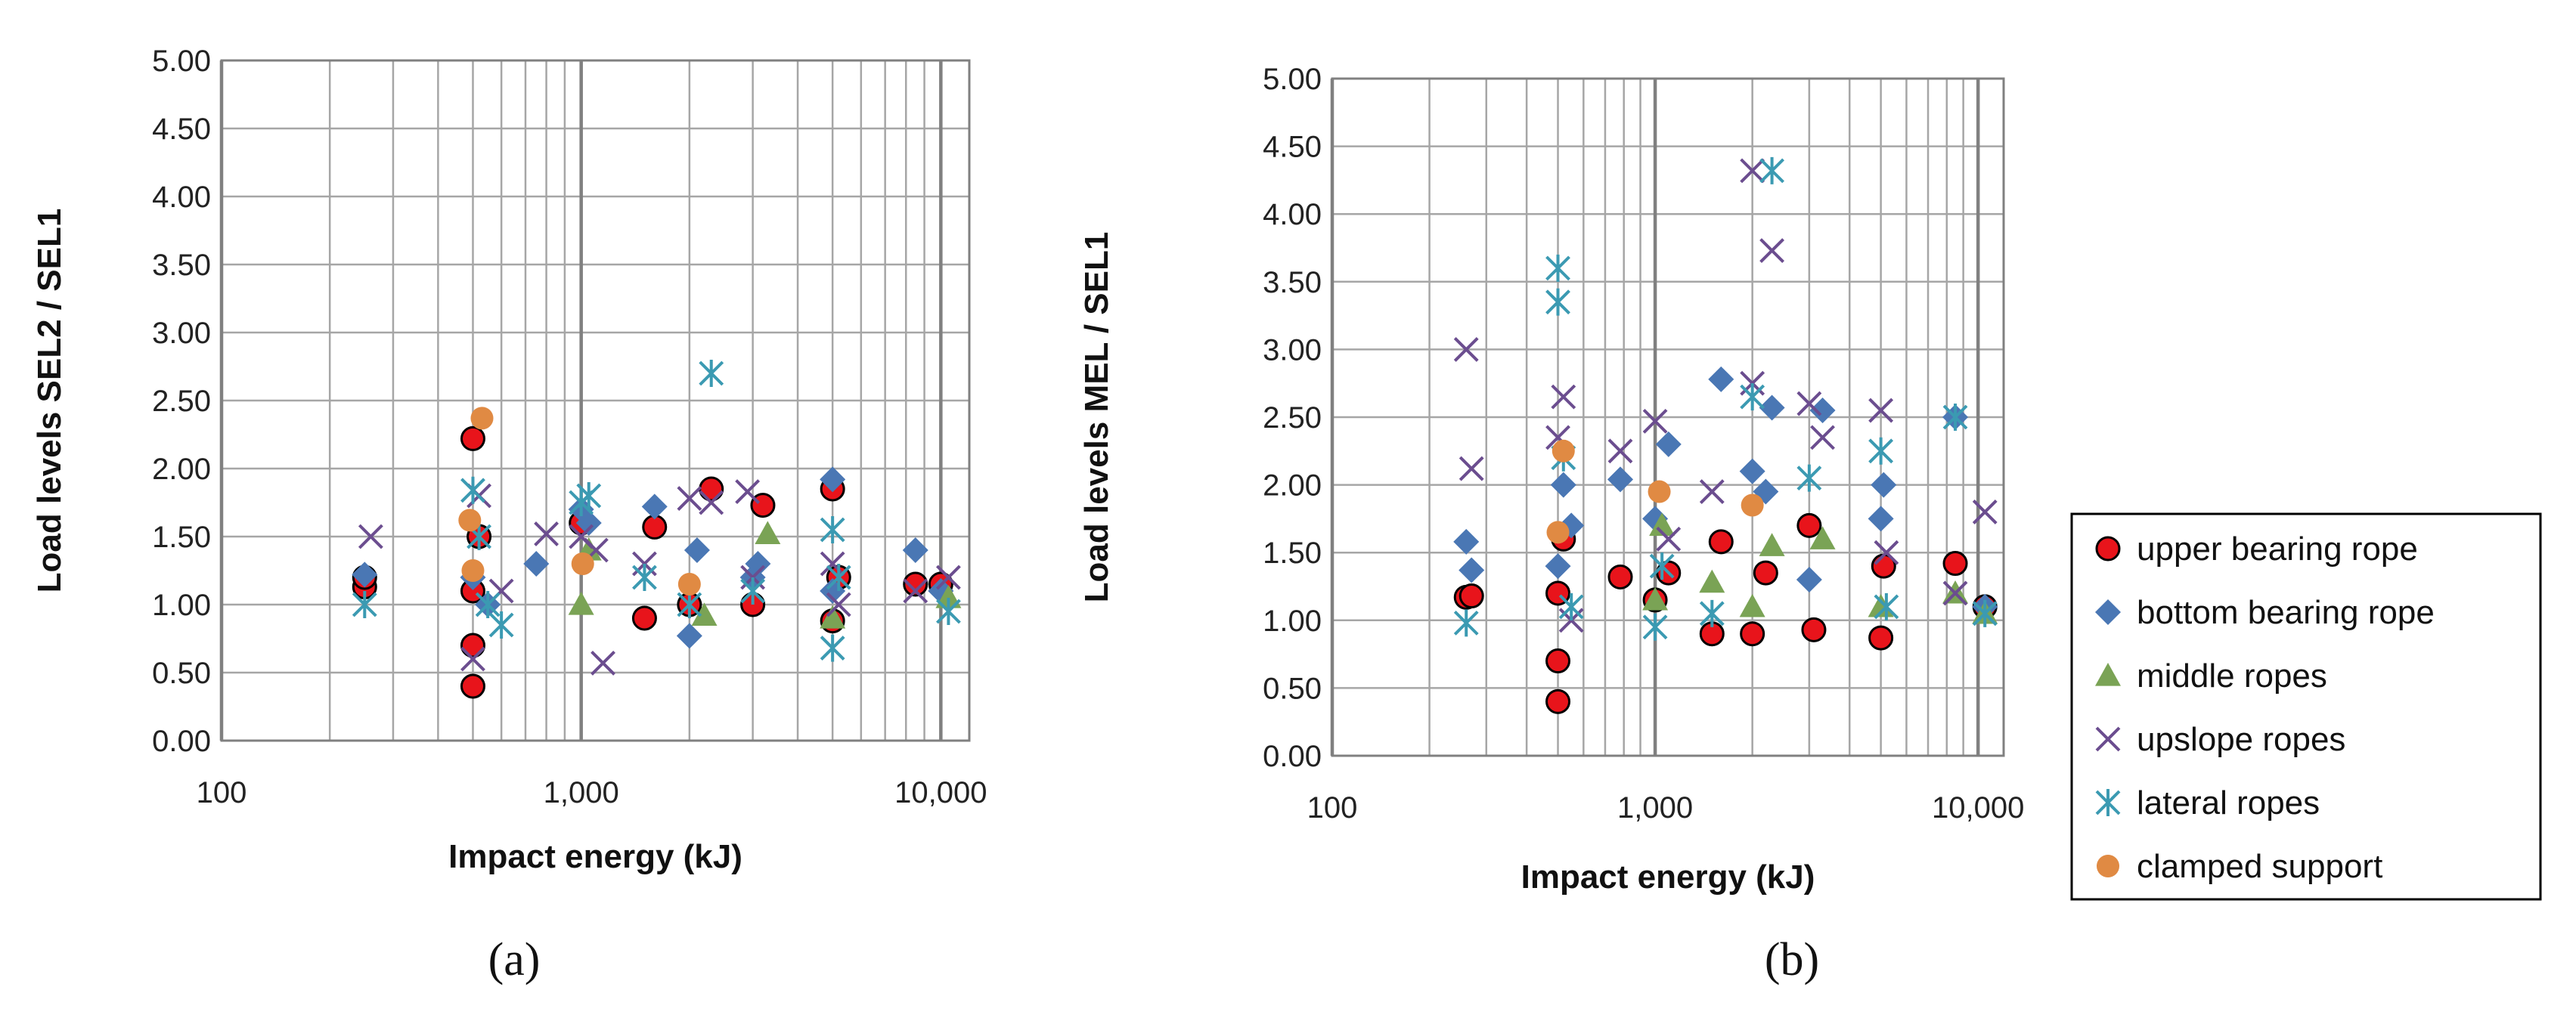  I want to click on series-middle-ropes, so click(765, 575).